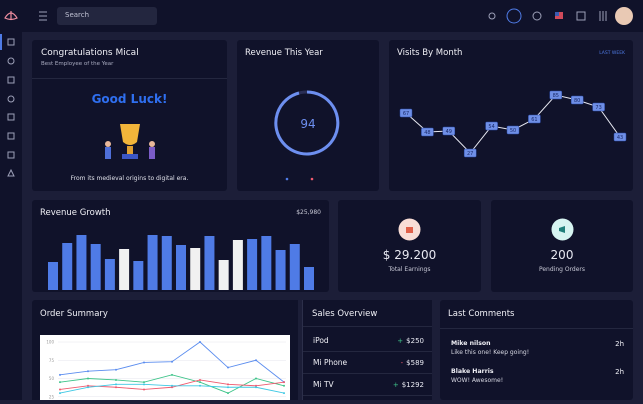 This screenshot has height=404, width=643. Describe the element at coordinates (612, 53) in the screenshot. I see `filter: LAST WEEK` at that location.